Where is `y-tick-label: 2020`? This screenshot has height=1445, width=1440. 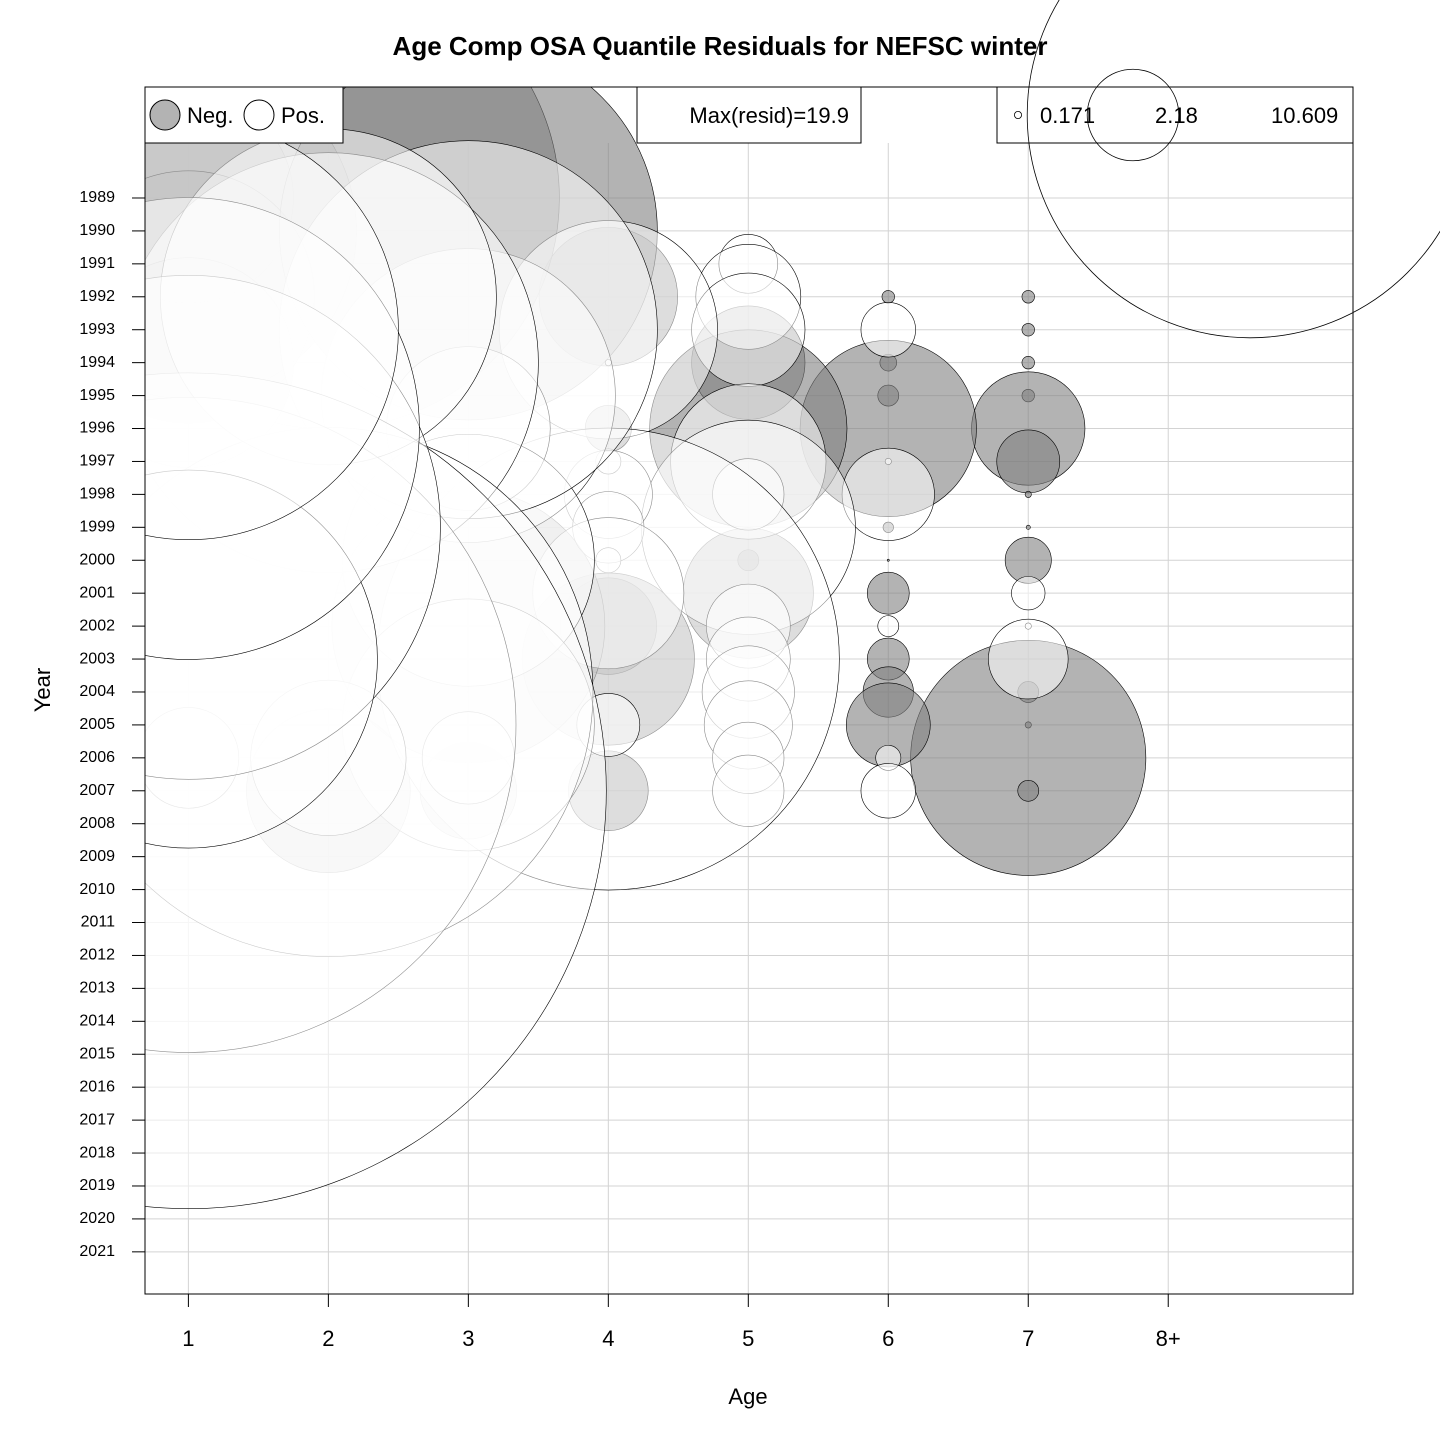
y-tick-label: 2020 is located at coordinates (97, 1218).